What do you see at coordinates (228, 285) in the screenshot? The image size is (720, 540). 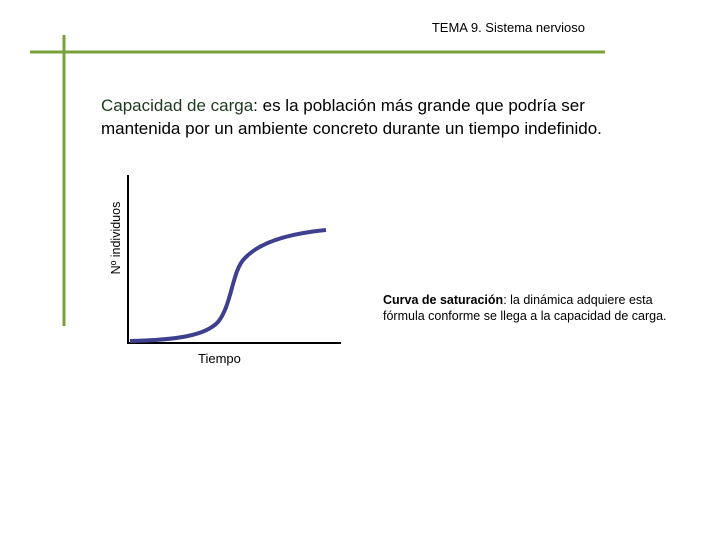 I see `saturation-curve` at bounding box center [228, 285].